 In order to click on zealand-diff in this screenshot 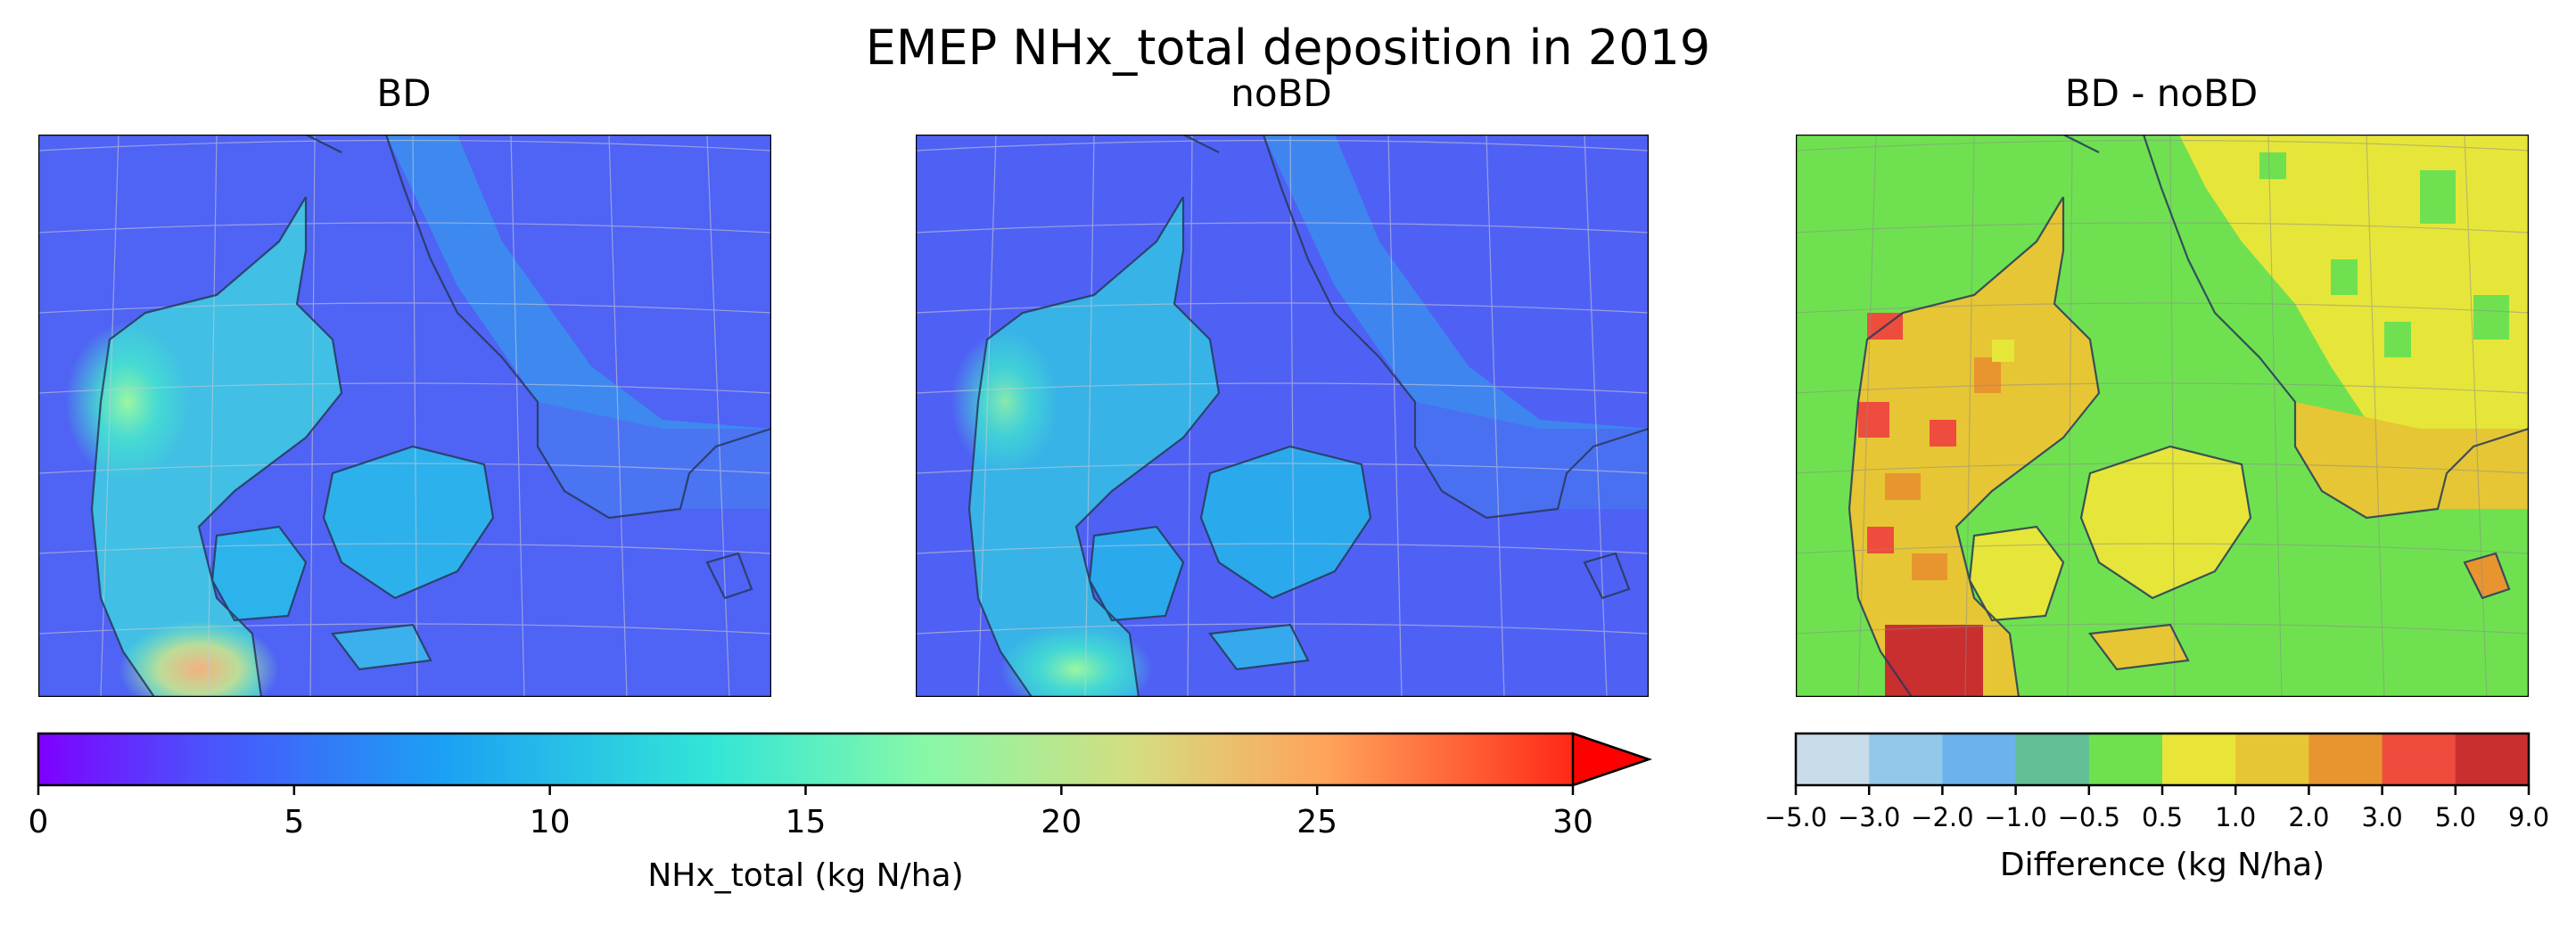, I will do `click(2166, 522)`.